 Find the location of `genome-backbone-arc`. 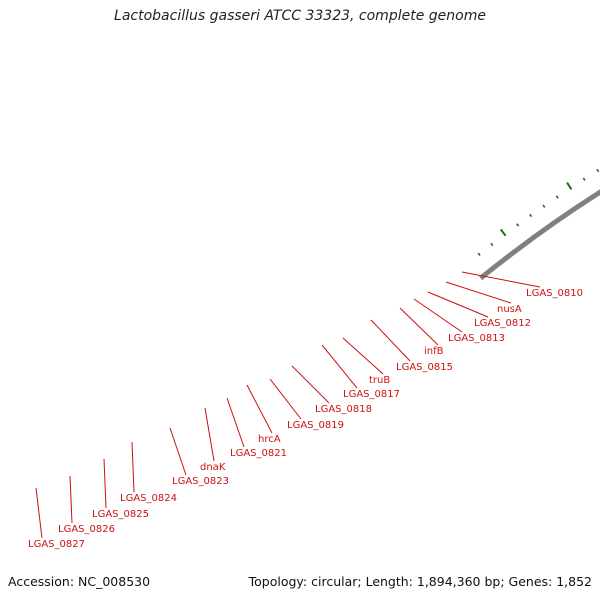

genome-backbone-arc is located at coordinates (539, 235).